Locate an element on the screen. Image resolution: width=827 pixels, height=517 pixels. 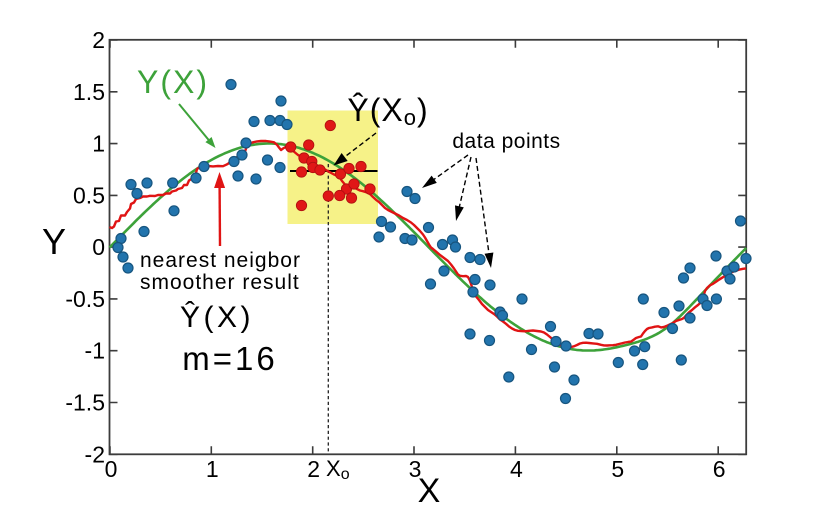
svg-text: data points is located at coordinates (506, 141).